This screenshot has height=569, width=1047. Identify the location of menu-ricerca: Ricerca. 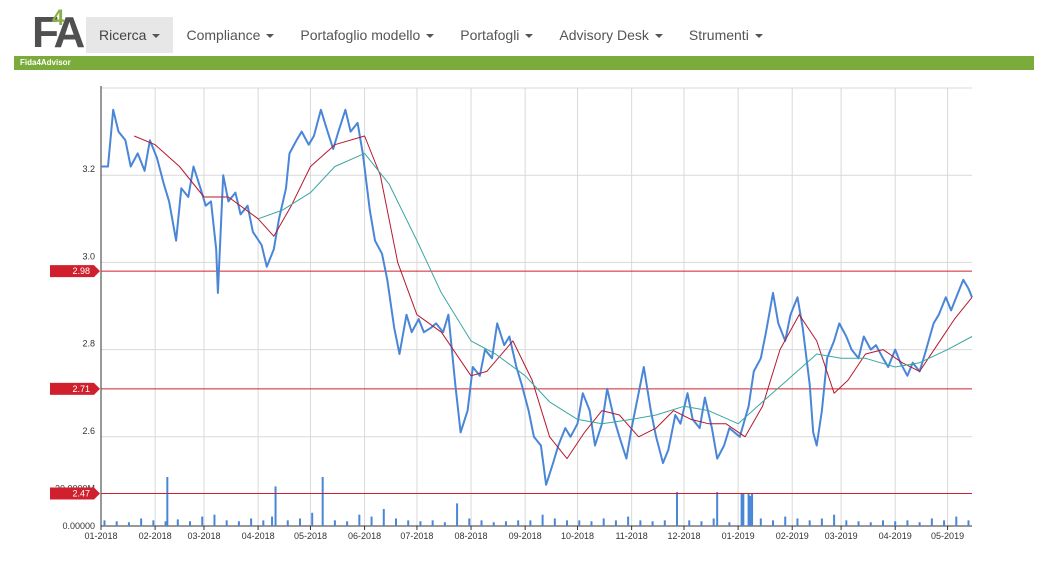
(130, 35).